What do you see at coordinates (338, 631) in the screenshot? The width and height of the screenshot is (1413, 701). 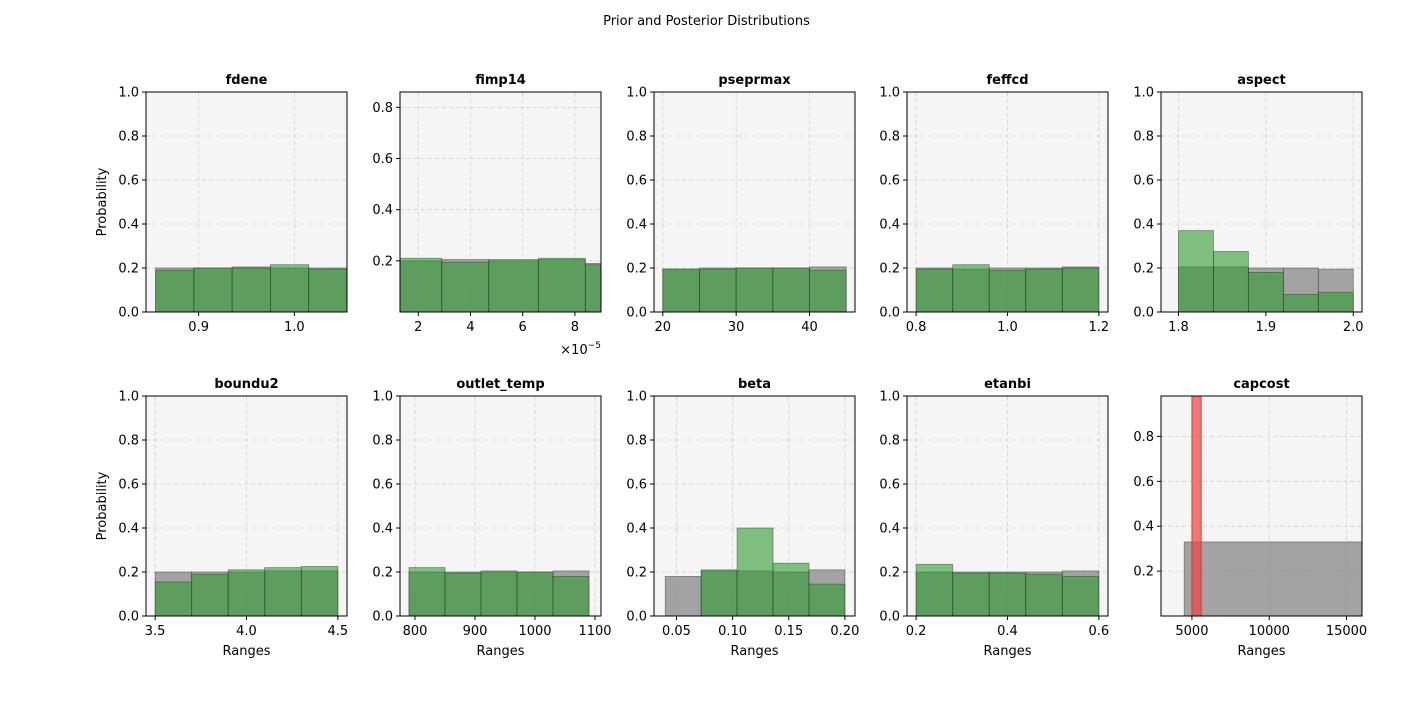 I see `x-tick-label: 4.5` at bounding box center [338, 631].